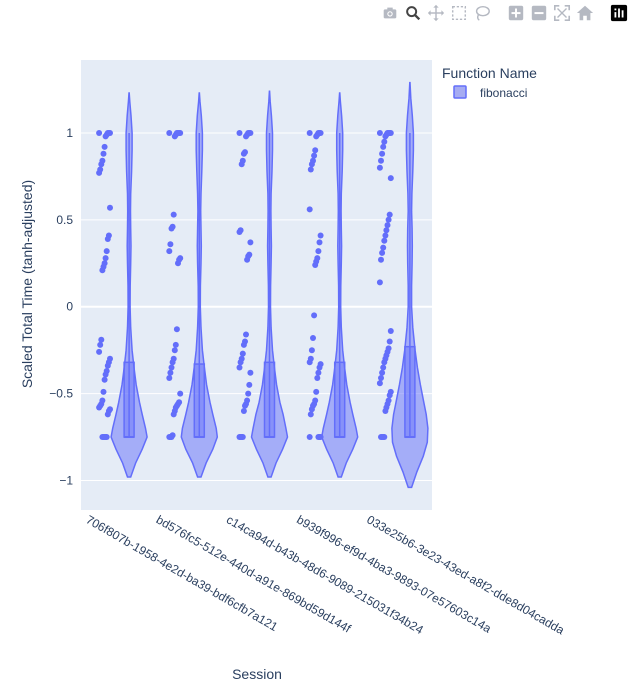  I want to click on legend-item-fibonacci: fibonacci, so click(490, 92).